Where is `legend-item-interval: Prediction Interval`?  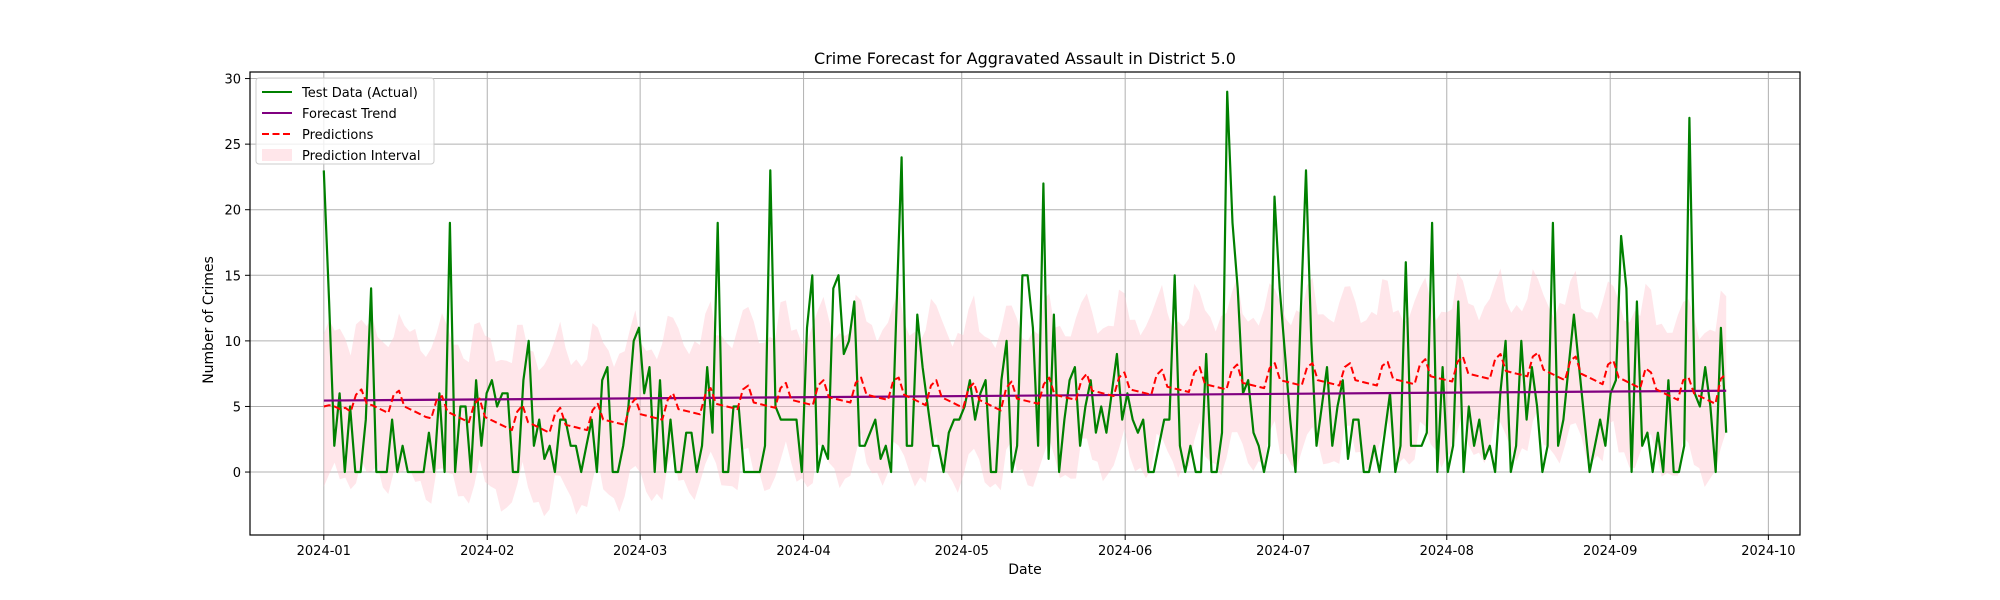
legend-item-interval: Prediction Interval is located at coordinates (341, 156).